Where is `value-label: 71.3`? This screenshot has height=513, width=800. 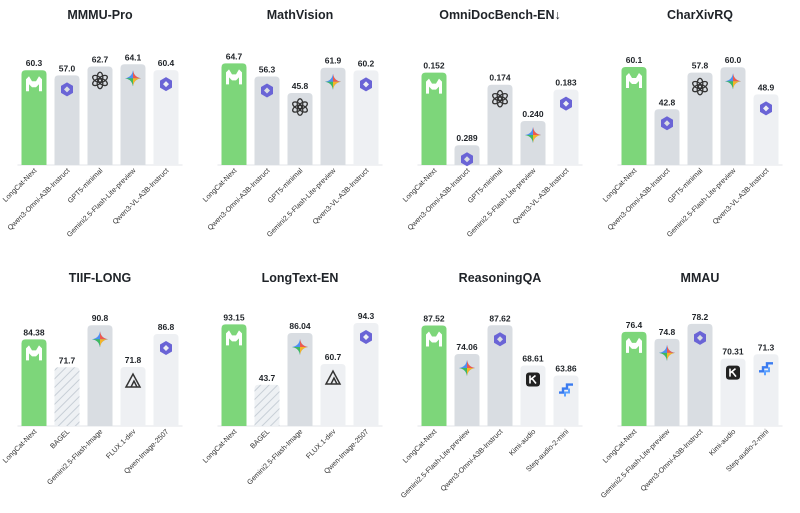
value-label: 71.3 is located at coordinates (766, 347).